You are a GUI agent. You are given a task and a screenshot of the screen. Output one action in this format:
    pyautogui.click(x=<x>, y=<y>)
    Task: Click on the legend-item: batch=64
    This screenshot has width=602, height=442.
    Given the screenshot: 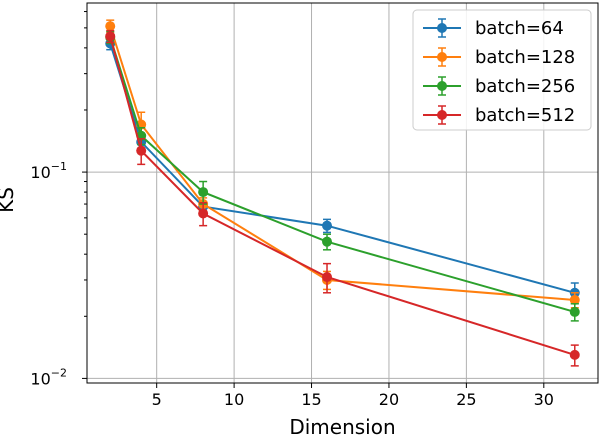 What is the action you would take?
    pyautogui.click(x=493, y=28)
    